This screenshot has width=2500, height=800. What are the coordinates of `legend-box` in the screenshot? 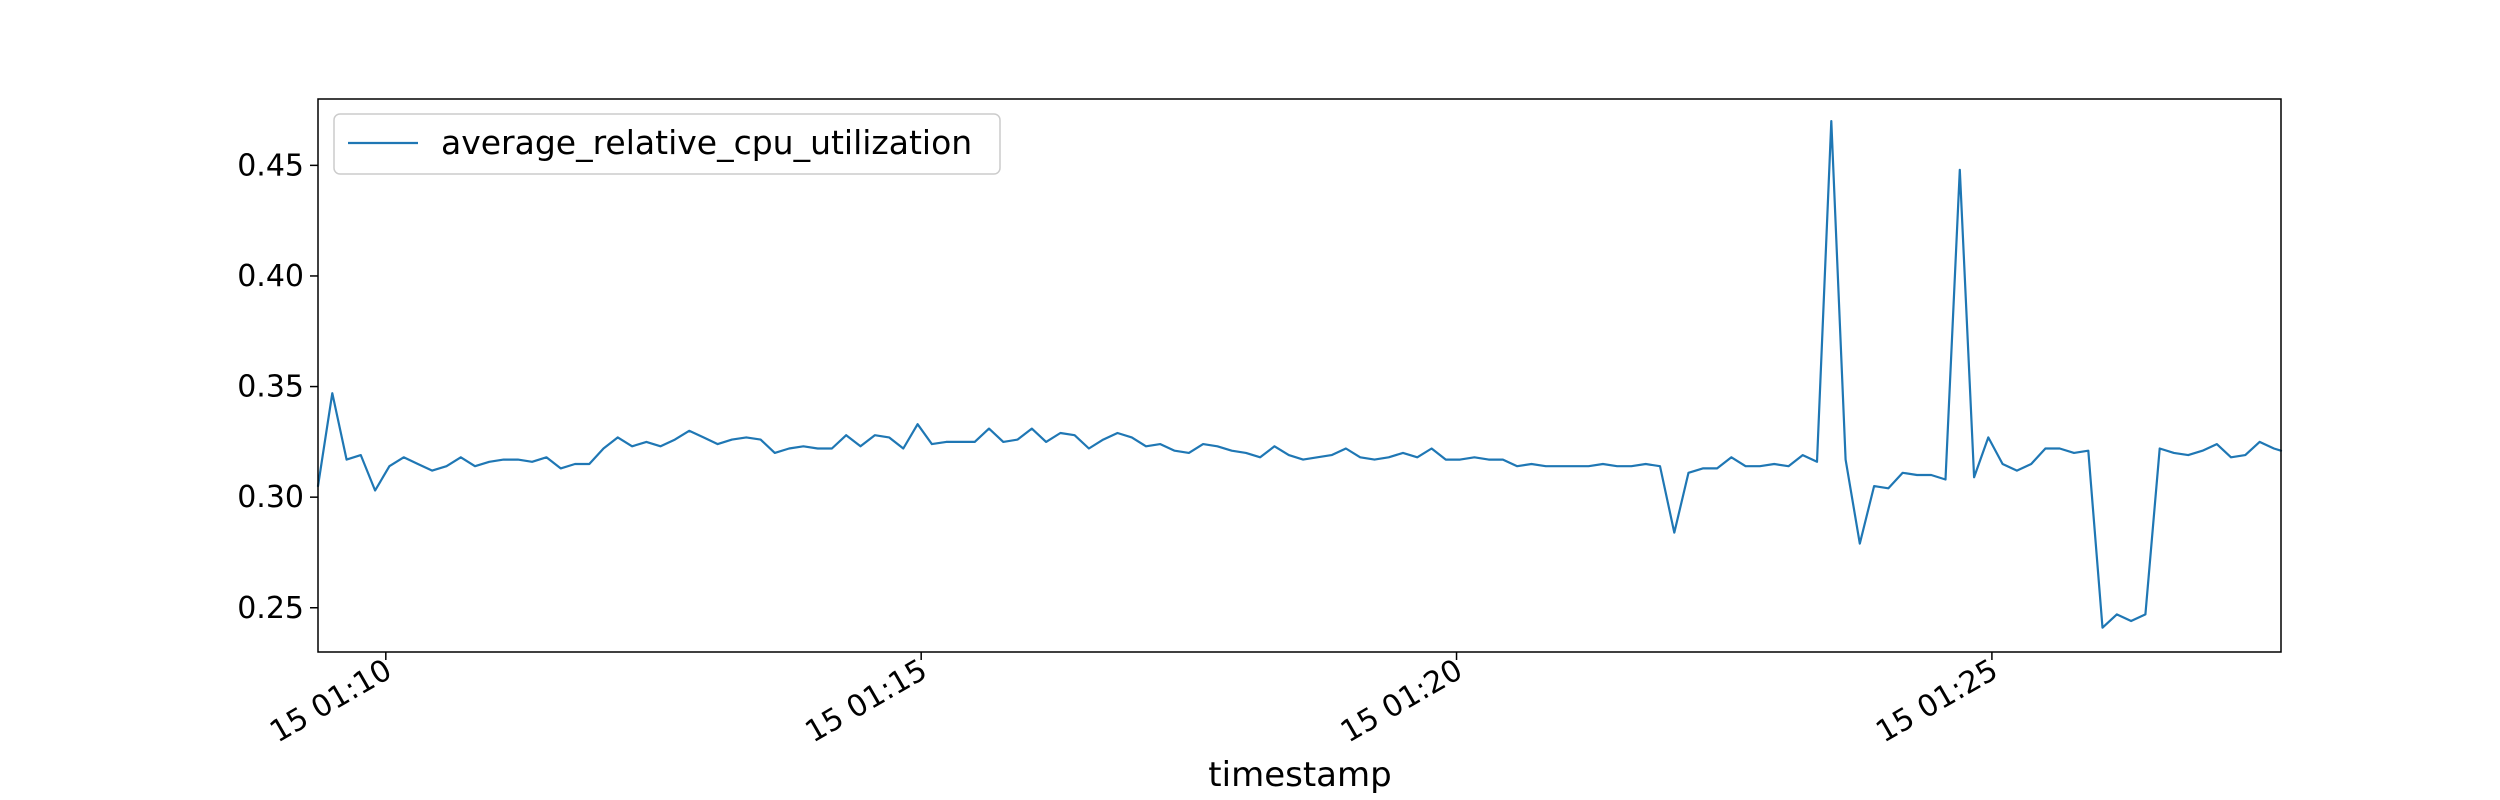 It's located at (667, 144).